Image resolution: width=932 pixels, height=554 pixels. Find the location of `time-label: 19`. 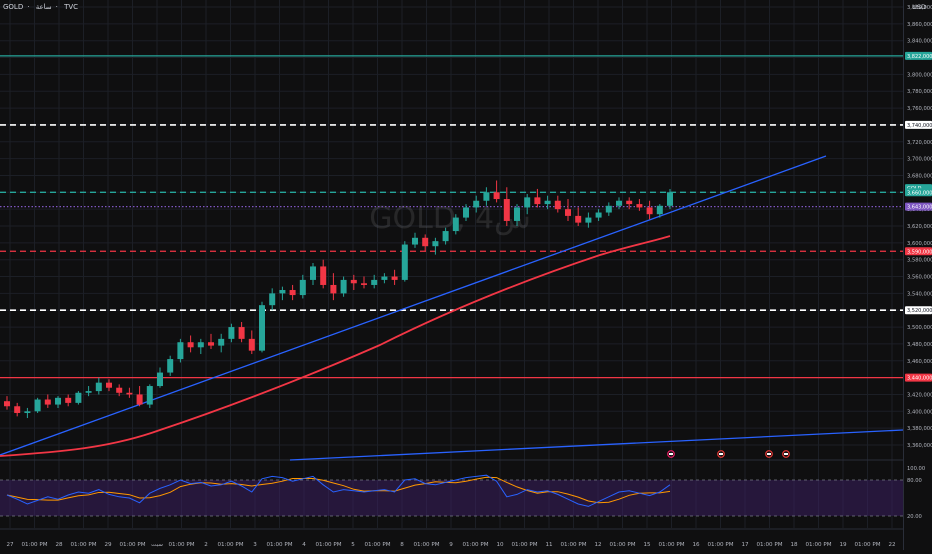

time-label: 19 is located at coordinates (843, 545).